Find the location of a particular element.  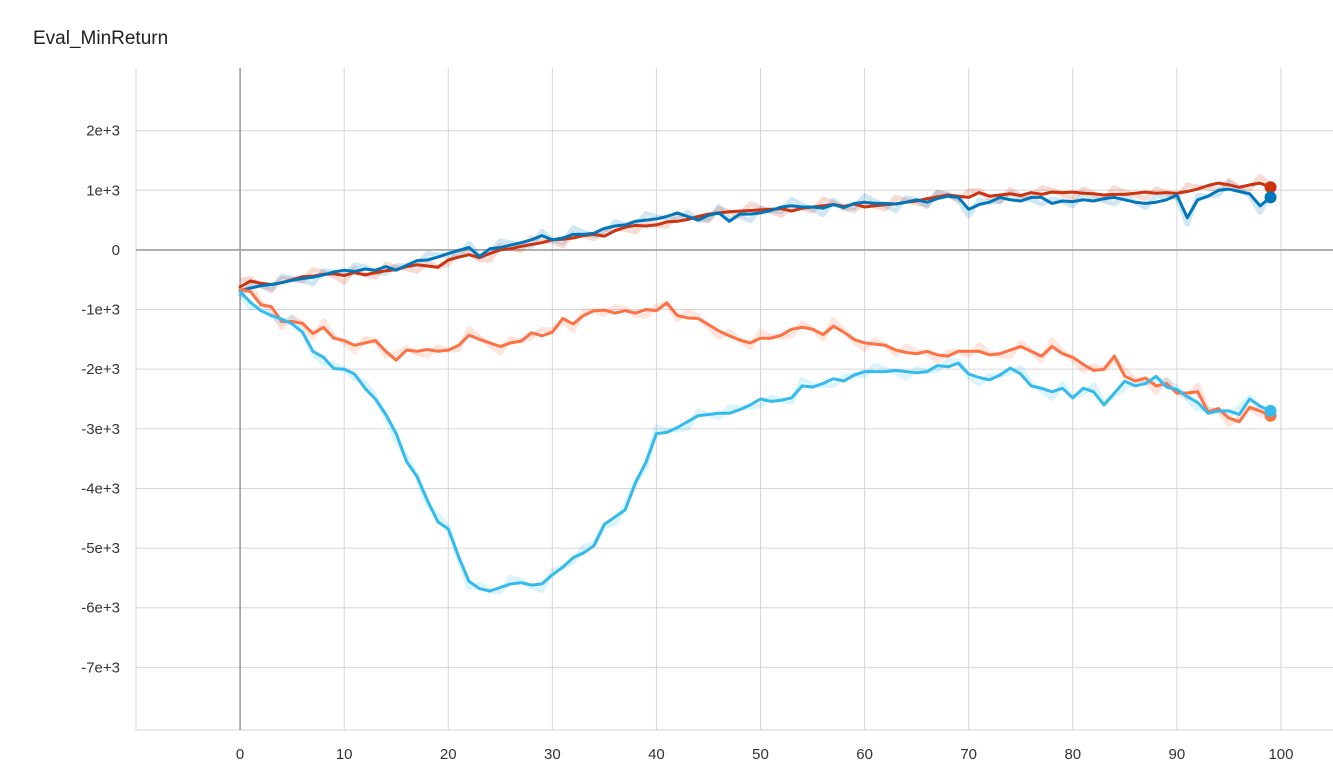

series-end-markers is located at coordinates (1270, 301).